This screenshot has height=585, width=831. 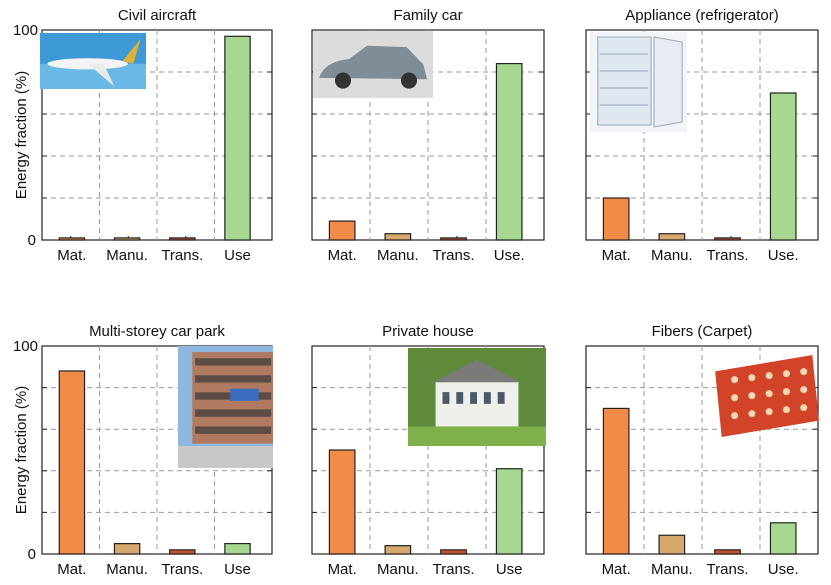 What do you see at coordinates (638, 82) in the screenshot?
I see `refrigerator-photo` at bounding box center [638, 82].